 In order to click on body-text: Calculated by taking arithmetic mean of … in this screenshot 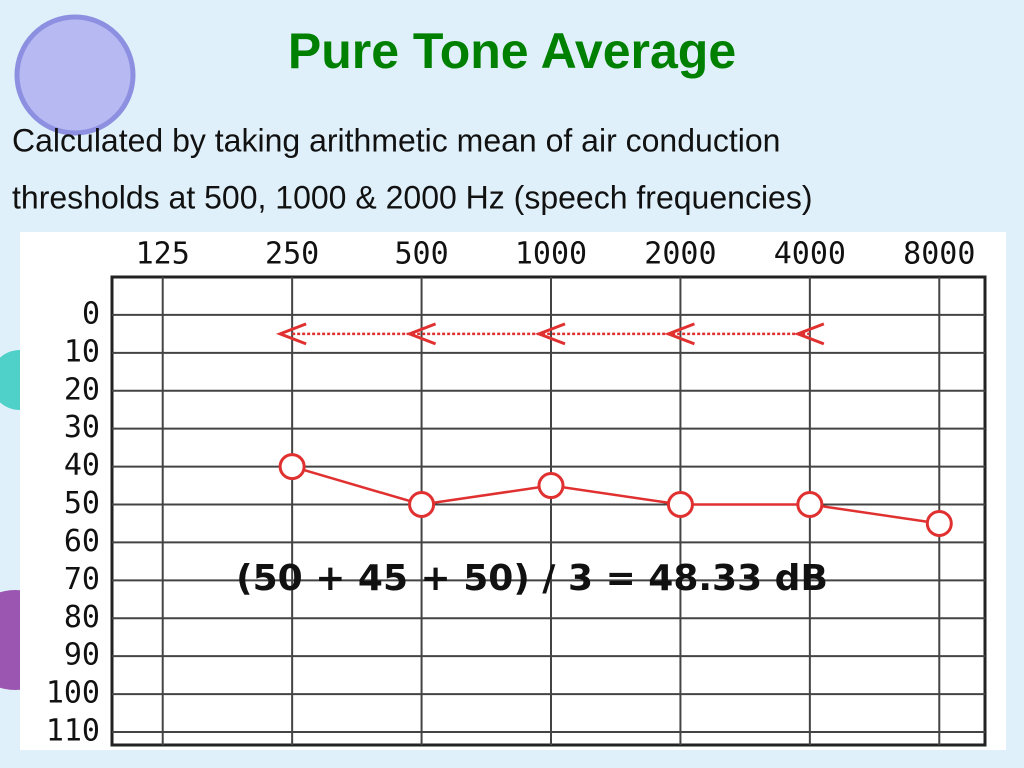, I will do `click(396, 140)`.